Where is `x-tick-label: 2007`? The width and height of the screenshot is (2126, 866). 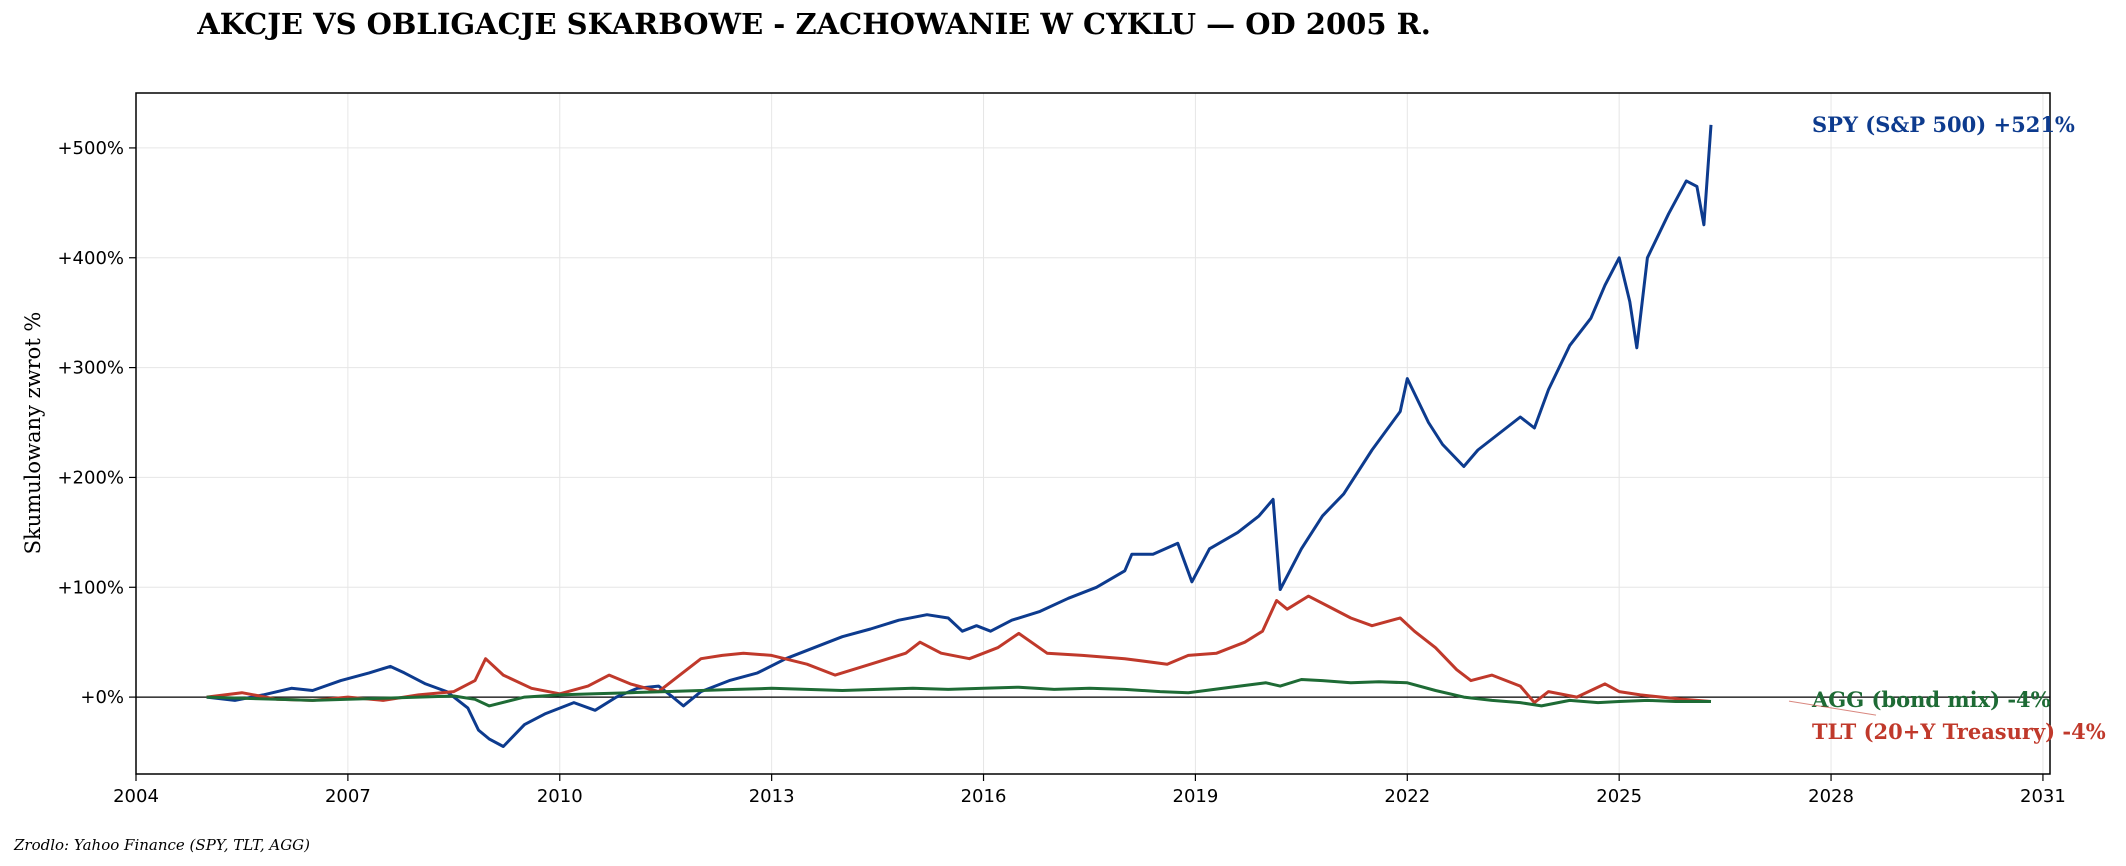
x-tick-label: 2007 is located at coordinates (348, 796).